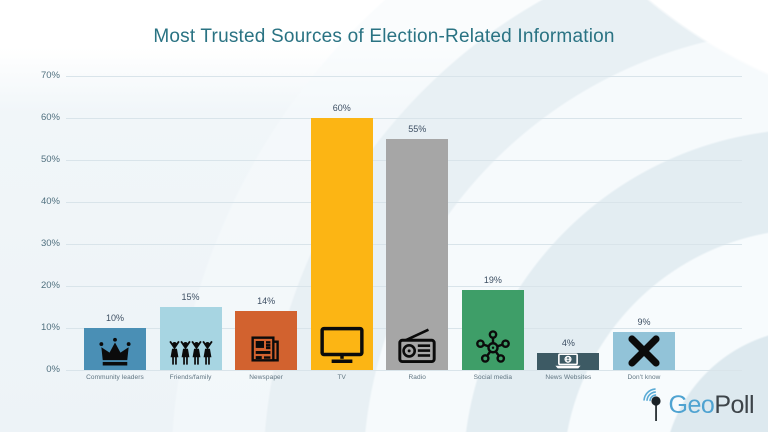 This screenshot has height=432, width=768. What do you see at coordinates (50, 159) in the screenshot?
I see `y-axis-tick-label: 50%` at bounding box center [50, 159].